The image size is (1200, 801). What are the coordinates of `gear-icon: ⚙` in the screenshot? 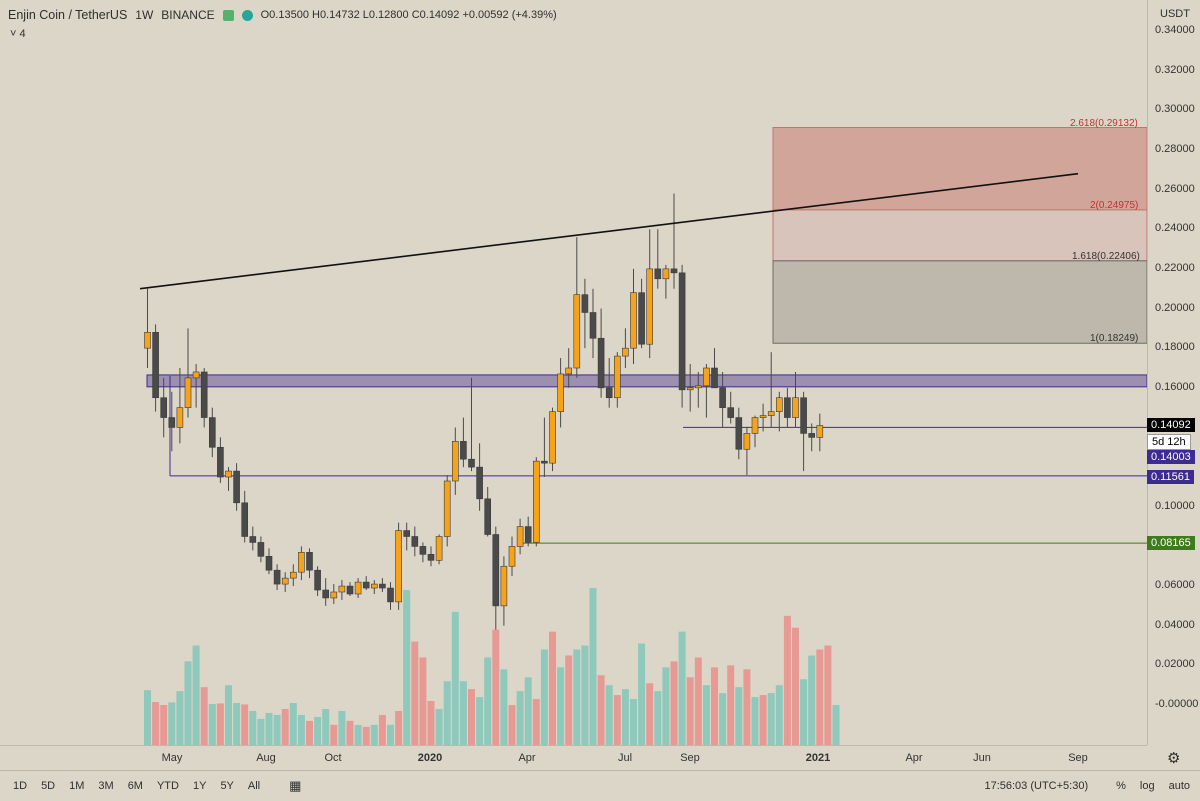 It's located at (1174, 758).